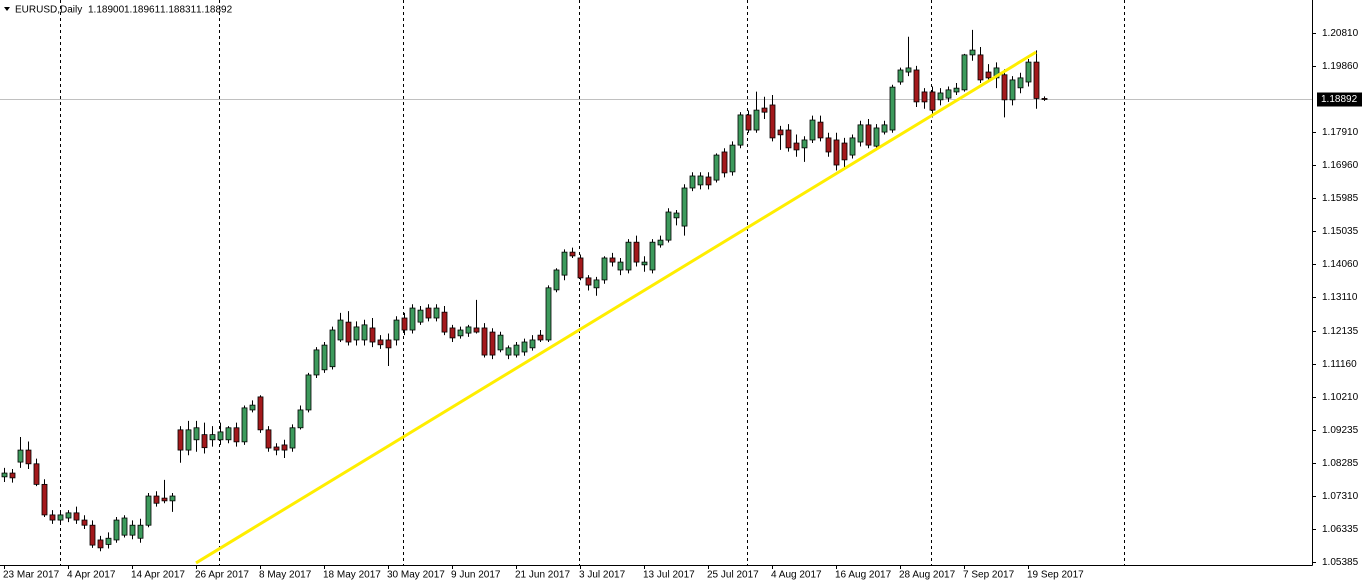  I want to click on y-tick-label: 1.08285, so click(1340, 463).